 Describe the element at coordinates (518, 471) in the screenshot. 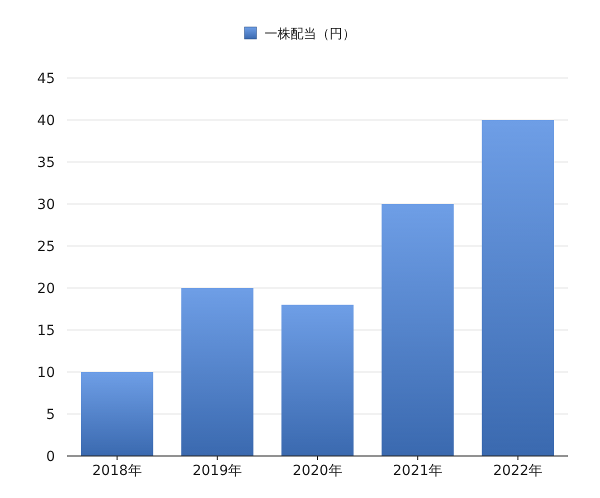

I see `x-tick-label: 2022年` at that location.